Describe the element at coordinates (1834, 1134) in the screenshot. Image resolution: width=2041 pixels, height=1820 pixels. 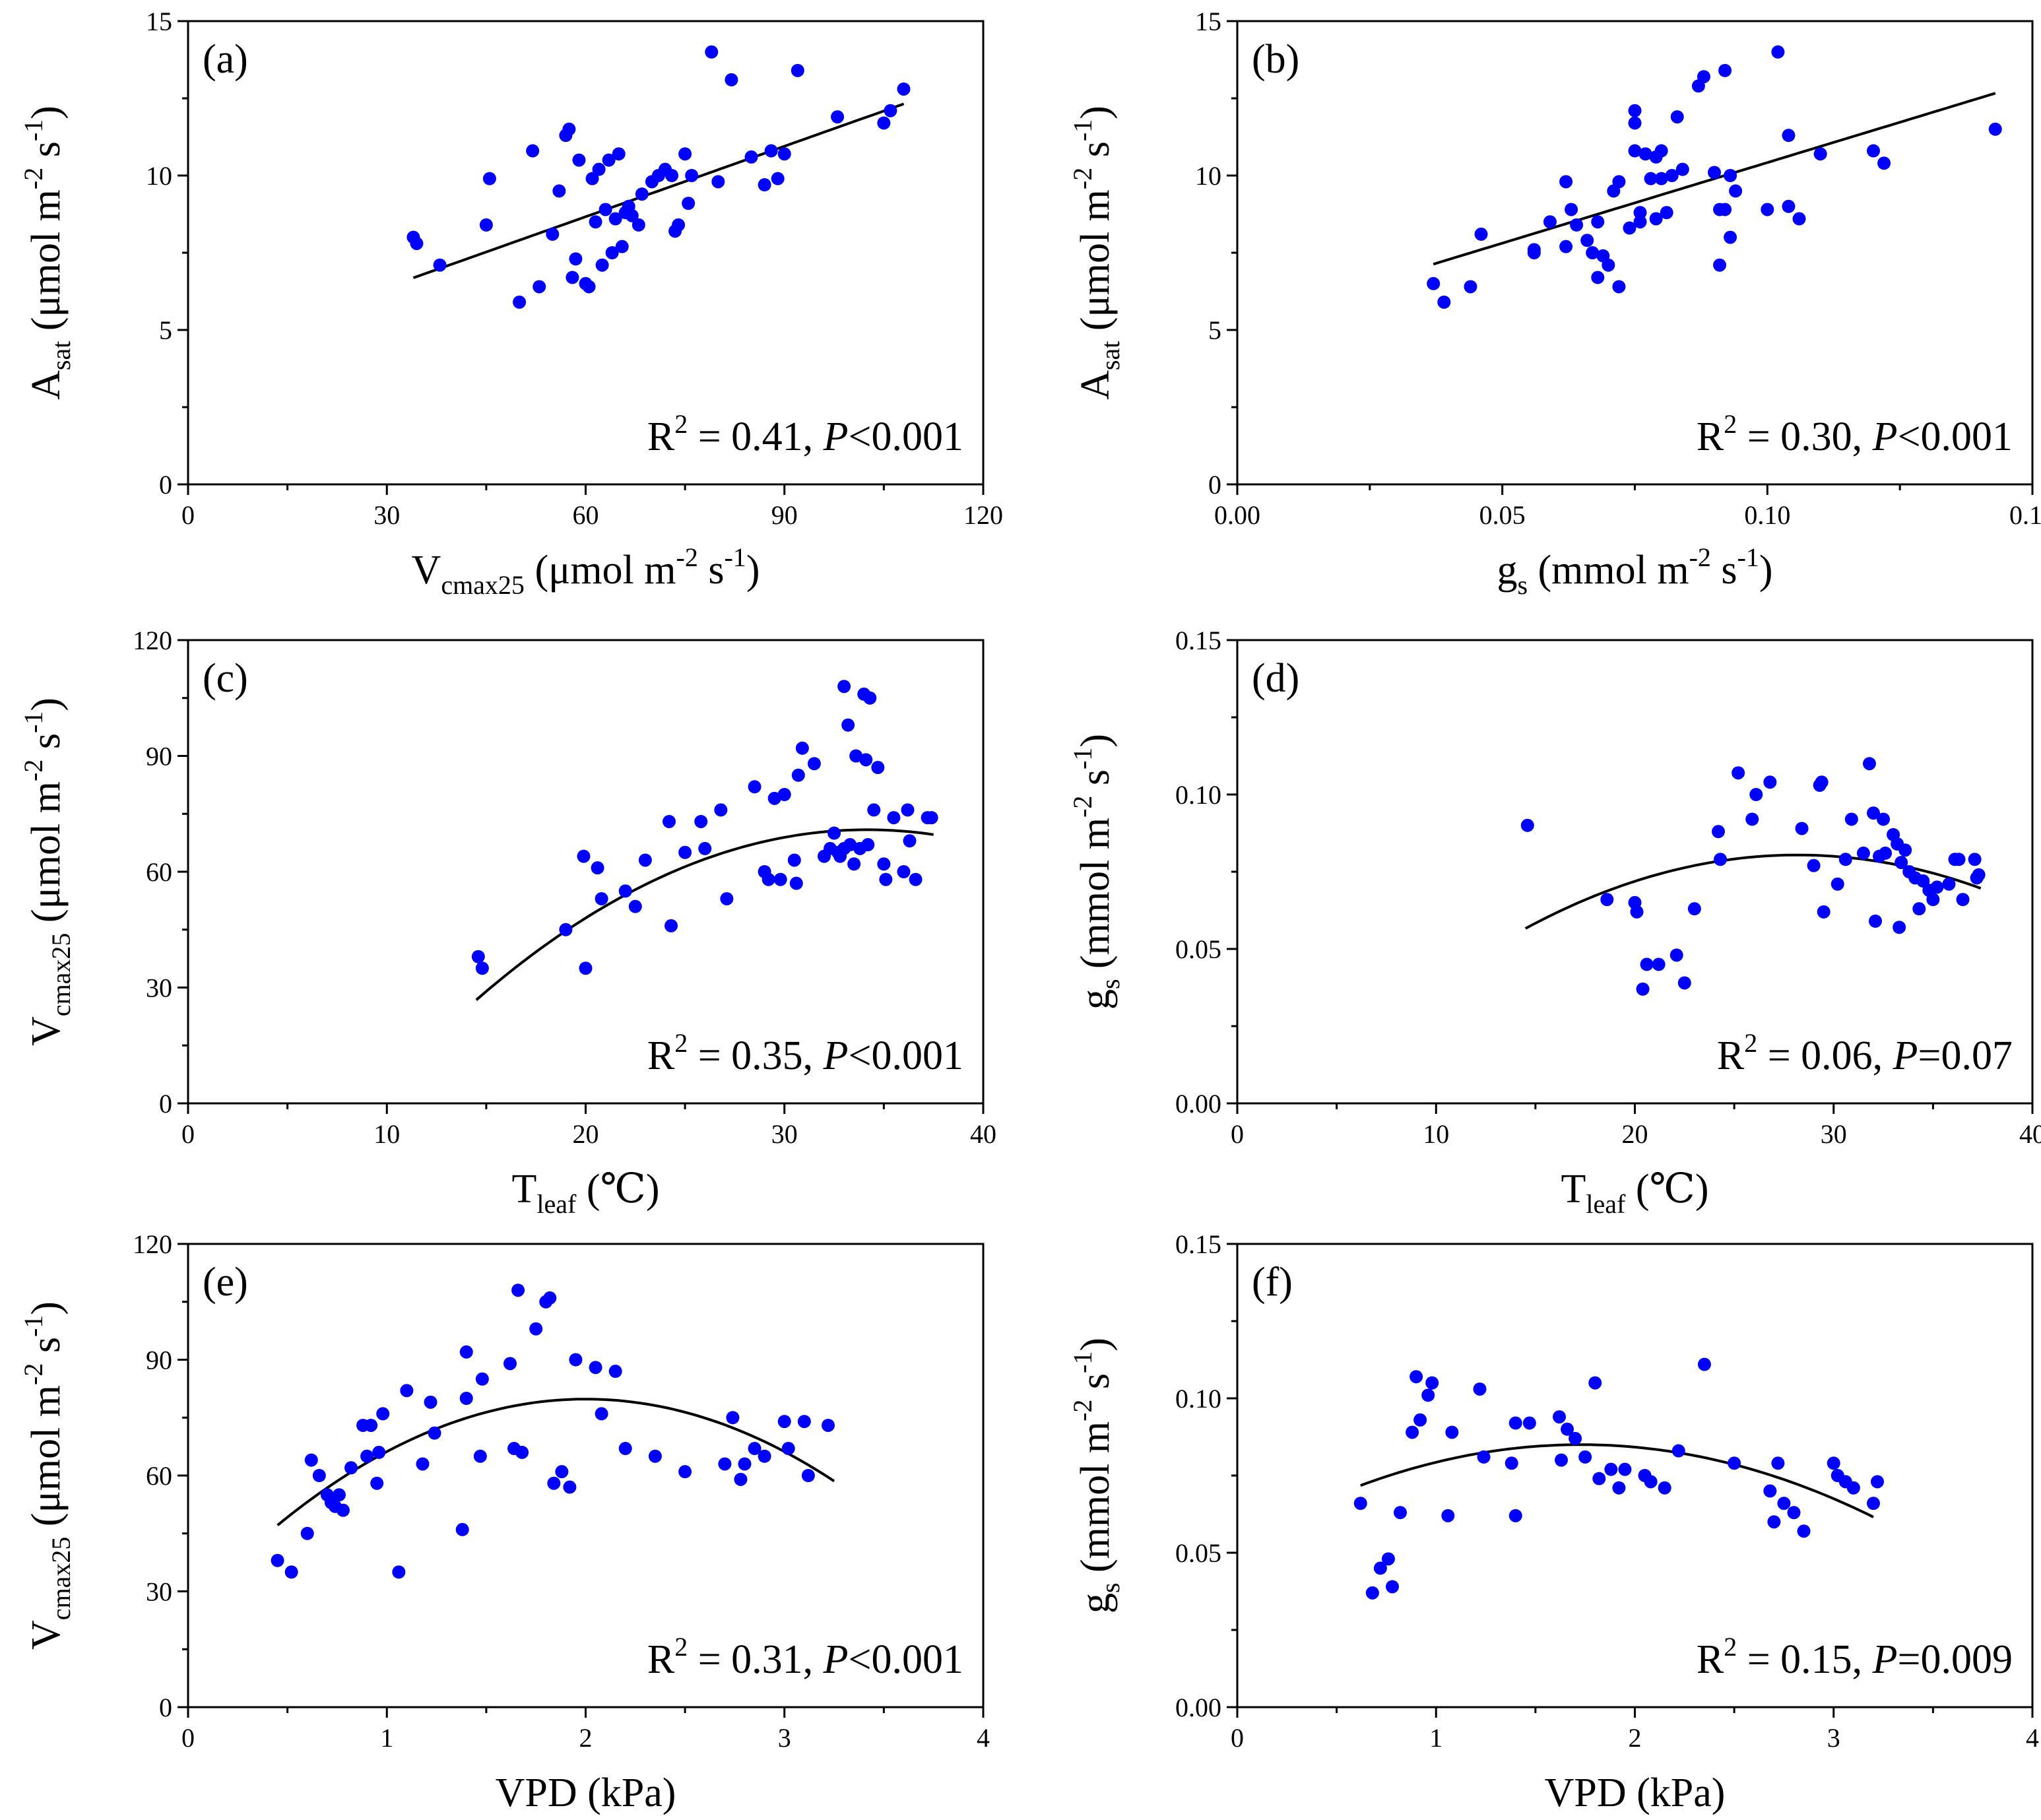
I see `x-tick-label: 30` at that location.